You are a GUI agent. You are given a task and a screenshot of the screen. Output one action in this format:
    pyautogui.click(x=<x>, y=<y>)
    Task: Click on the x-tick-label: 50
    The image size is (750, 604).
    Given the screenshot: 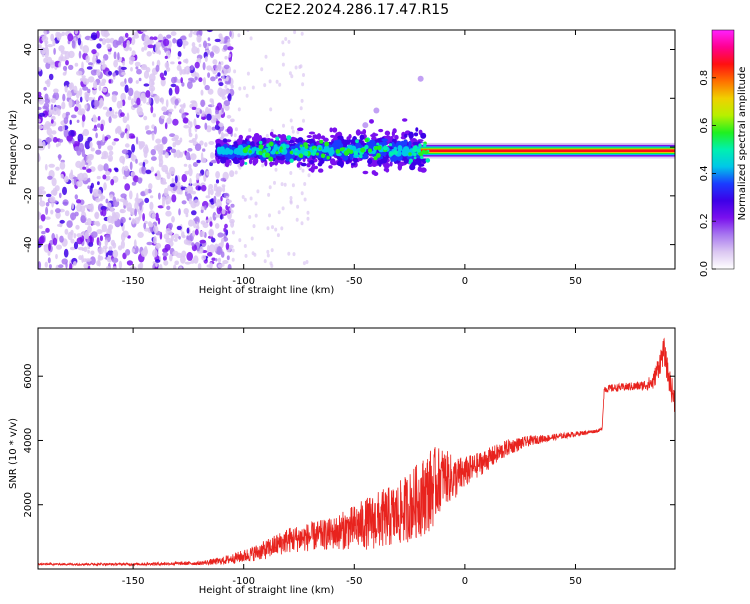 What is the action you would take?
    pyautogui.click(x=575, y=281)
    